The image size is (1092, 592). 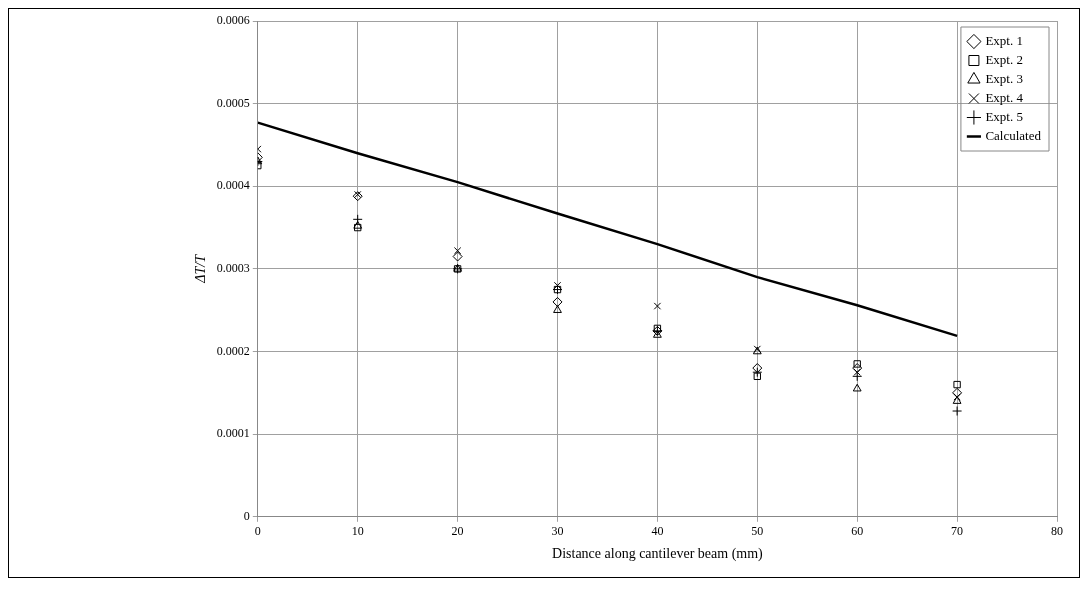 What do you see at coordinates (1004, 59) in the screenshot?
I see `legend-label: Expt. 2` at bounding box center [1004, 59].